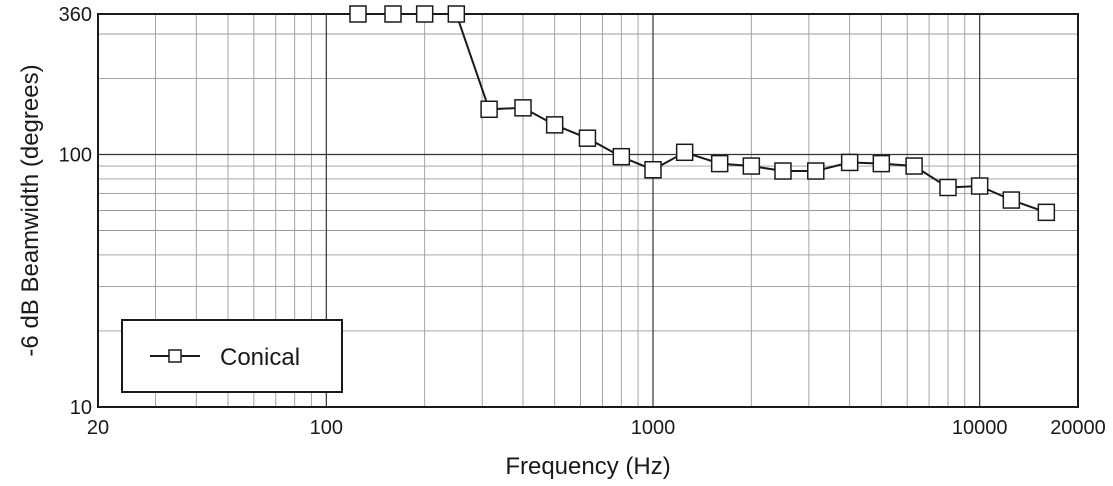 Image resolution: width=1113 pixels, height=486 pixels. Describe the element at coordinates (587, 466) in the screenshot. I see `x-axis-title: Frequency (Hz)` at that location.